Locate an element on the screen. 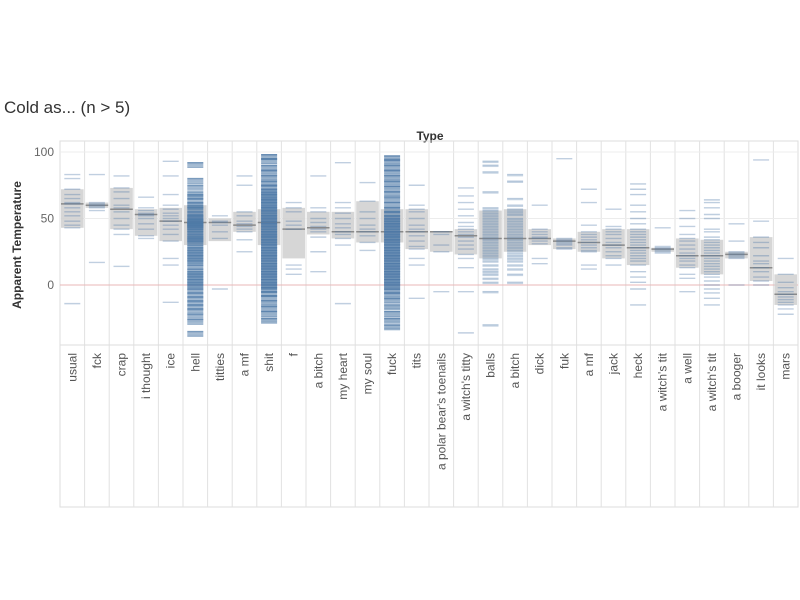 The width and height of the screenshot is (800, 600). x-tick-label: ice is located at coordinates (171, 361).